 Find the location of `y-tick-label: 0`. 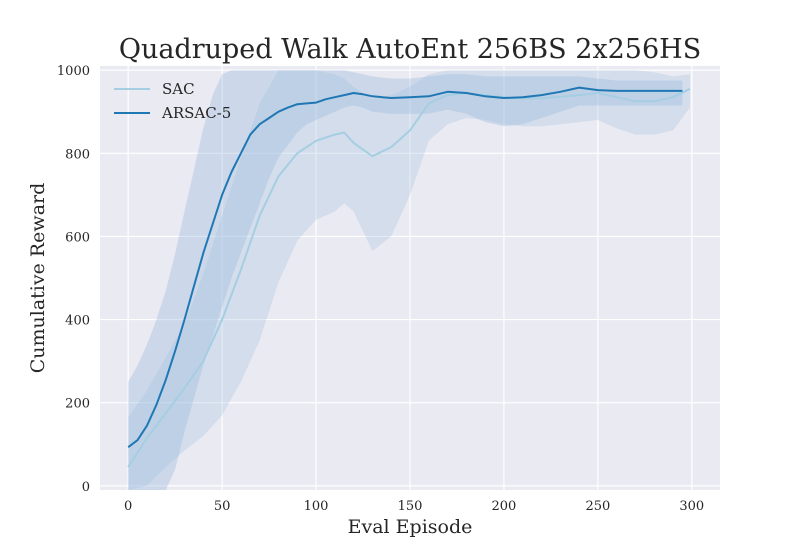

y-tick-label: 0 is located at coordinates (86, 487).